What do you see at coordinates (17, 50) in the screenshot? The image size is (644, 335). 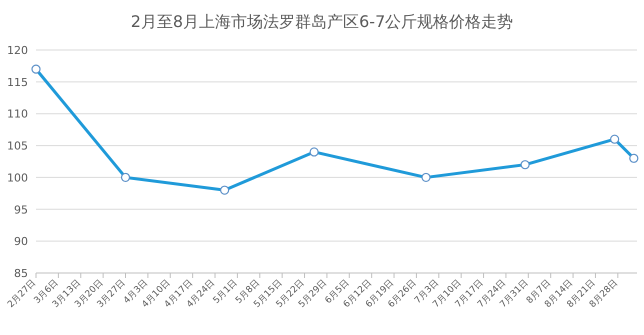 I see `y-tick-label: 120` at bounding box center [17, 50].